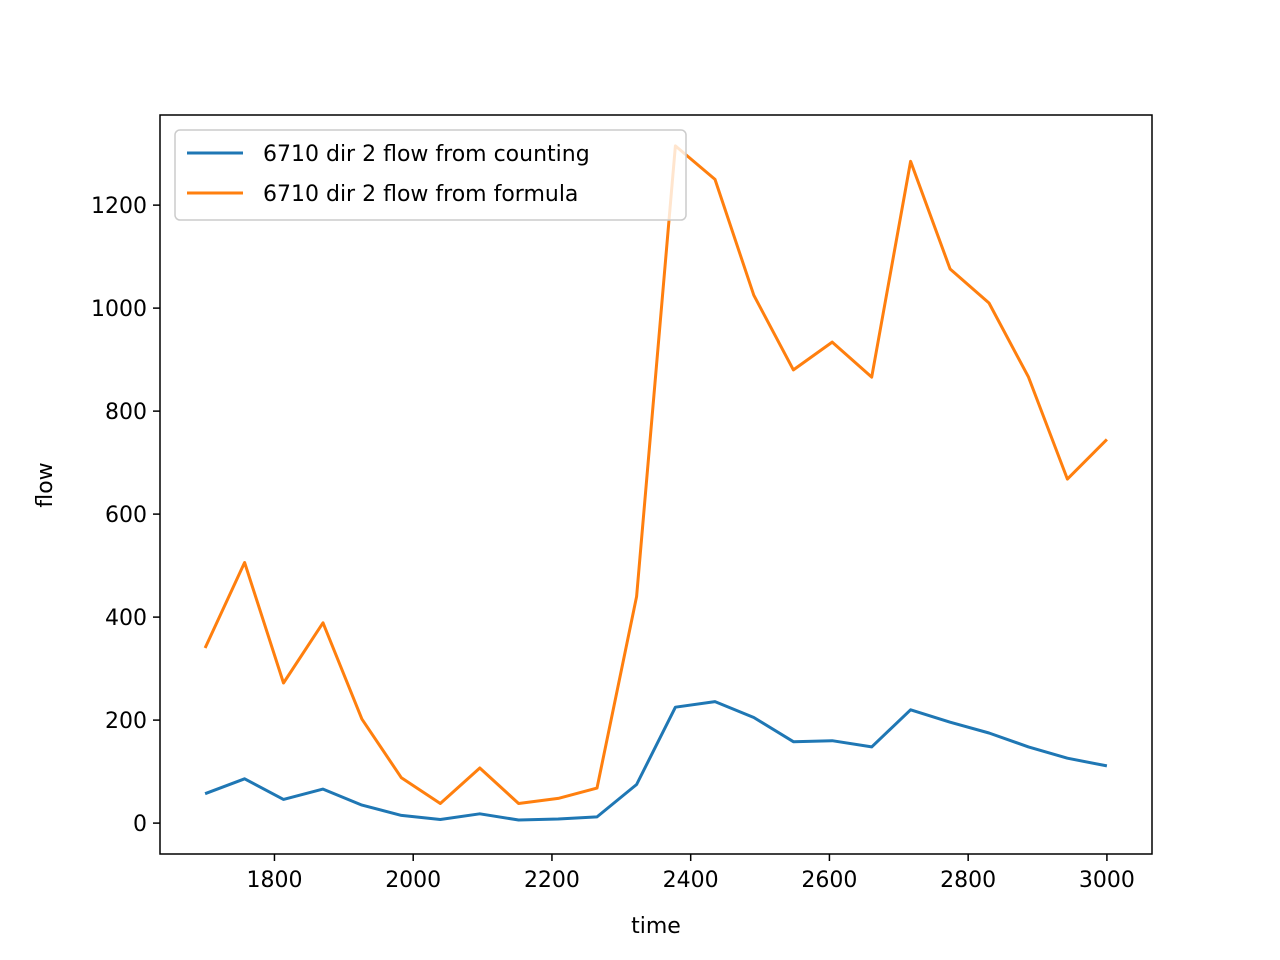 The height and width of the screenshot is (960, 1280). What do you see at coordinates (829, 880) in the screenshot?
I see `x-tick-label: 2600` at bounding box center [829, 880].